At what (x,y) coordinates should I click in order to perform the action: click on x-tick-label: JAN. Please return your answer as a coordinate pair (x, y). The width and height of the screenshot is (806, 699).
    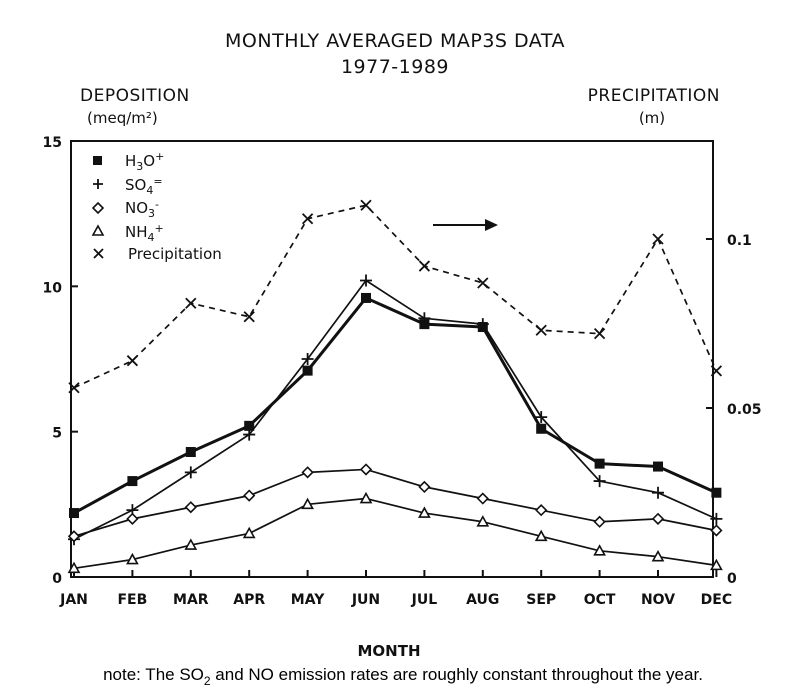
    Looking at the image, I should click on (73, 600).